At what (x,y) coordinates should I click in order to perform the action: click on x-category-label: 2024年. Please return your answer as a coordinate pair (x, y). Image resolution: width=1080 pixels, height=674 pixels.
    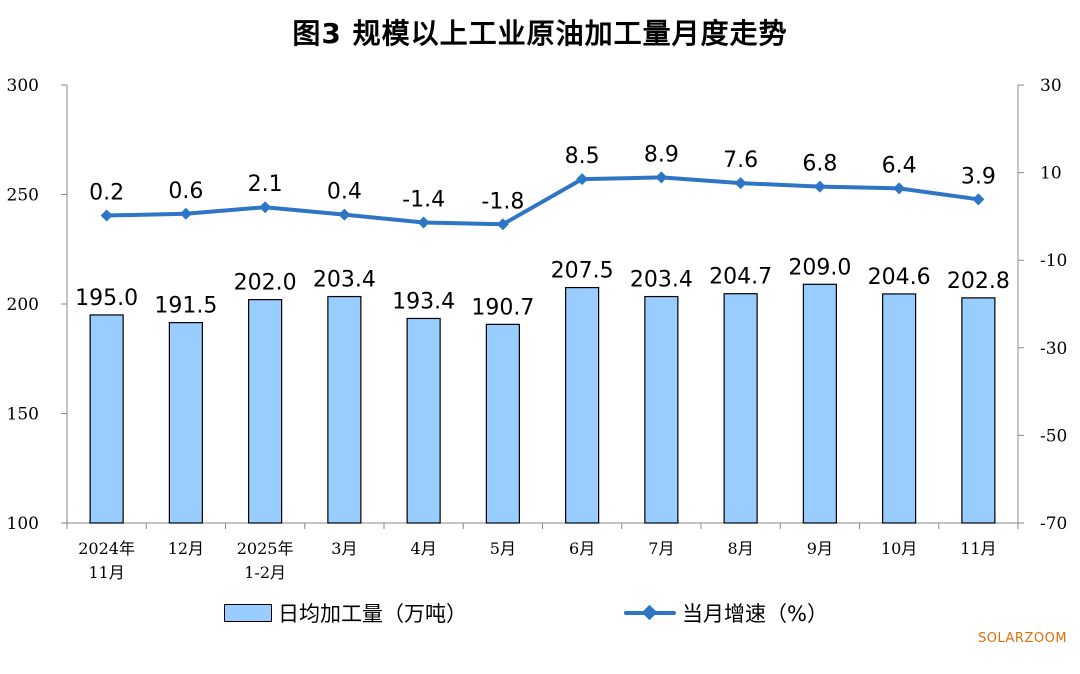
    Looking at the image, I should click on (106, 548).